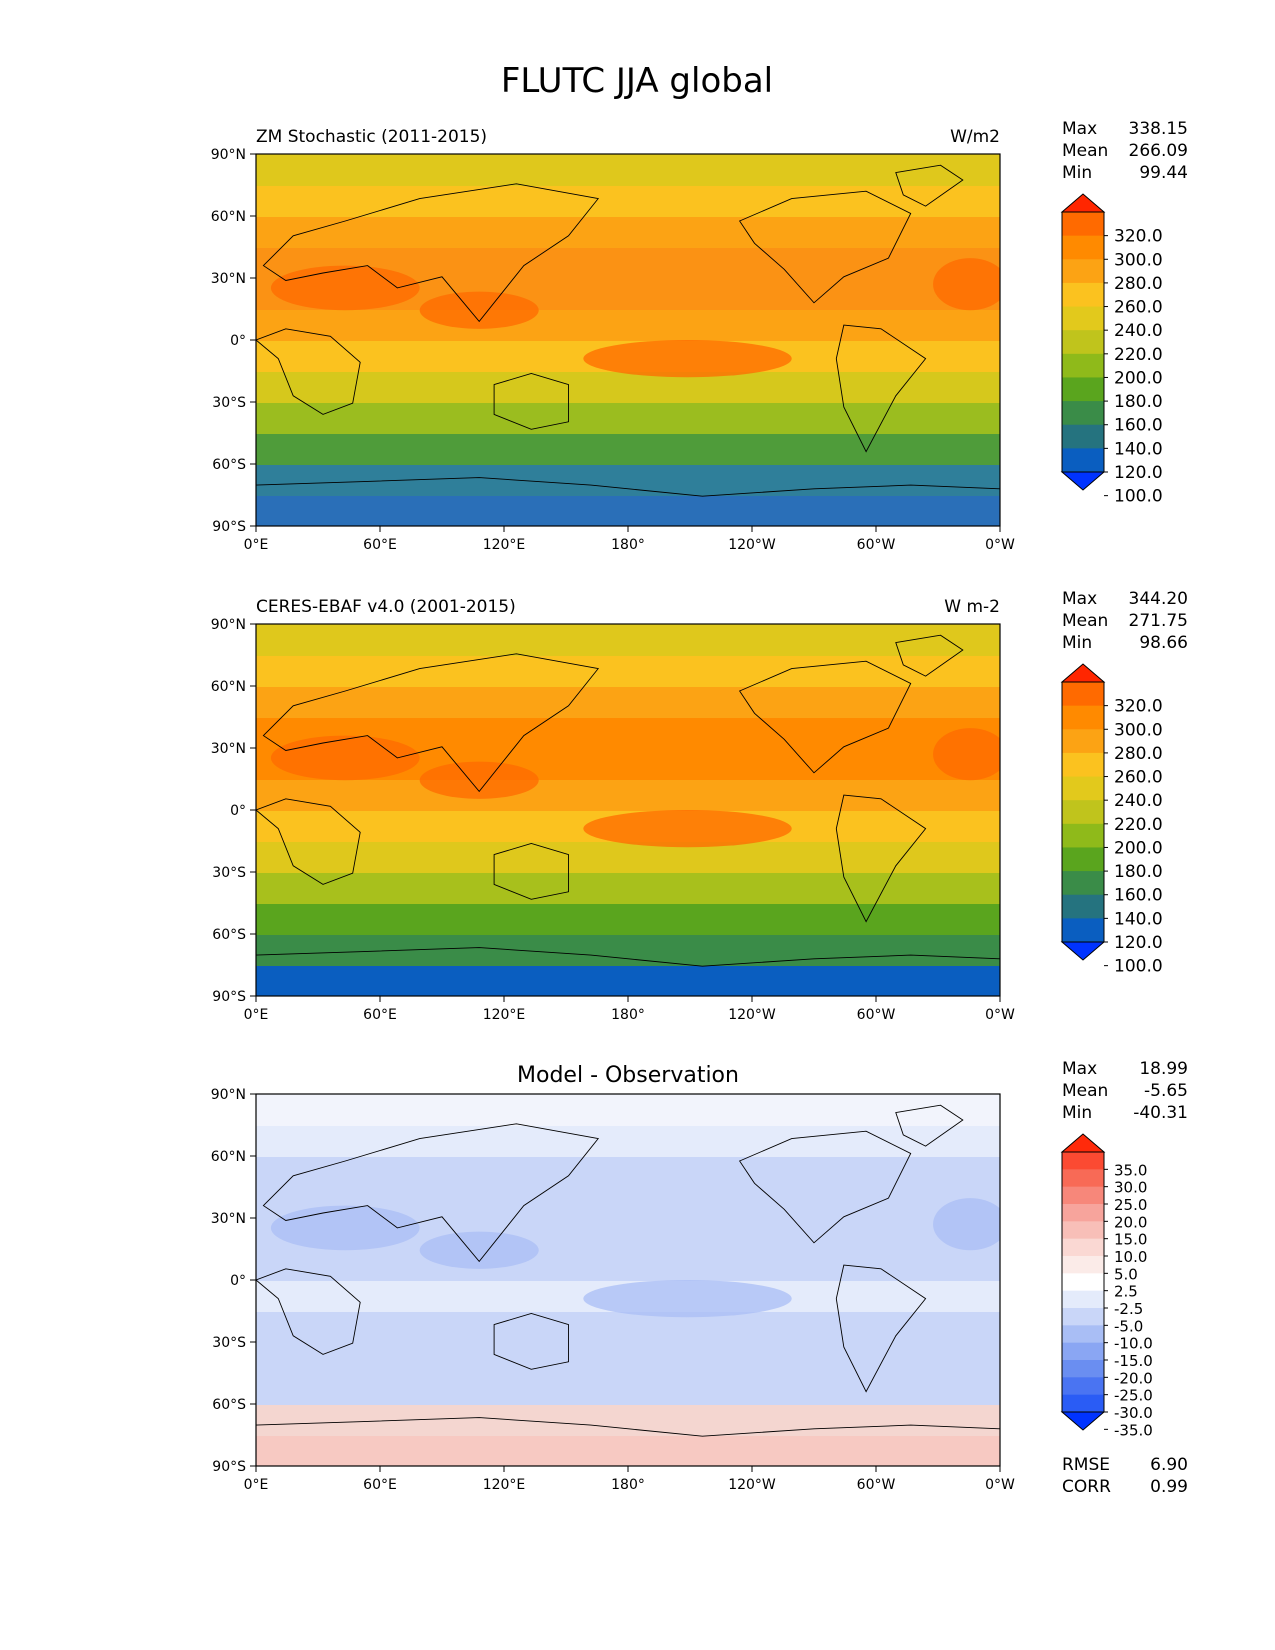 The width and height of the screenshot is (1275, 1650). I want to click on panel-units: W/m2, so click(975, 137).